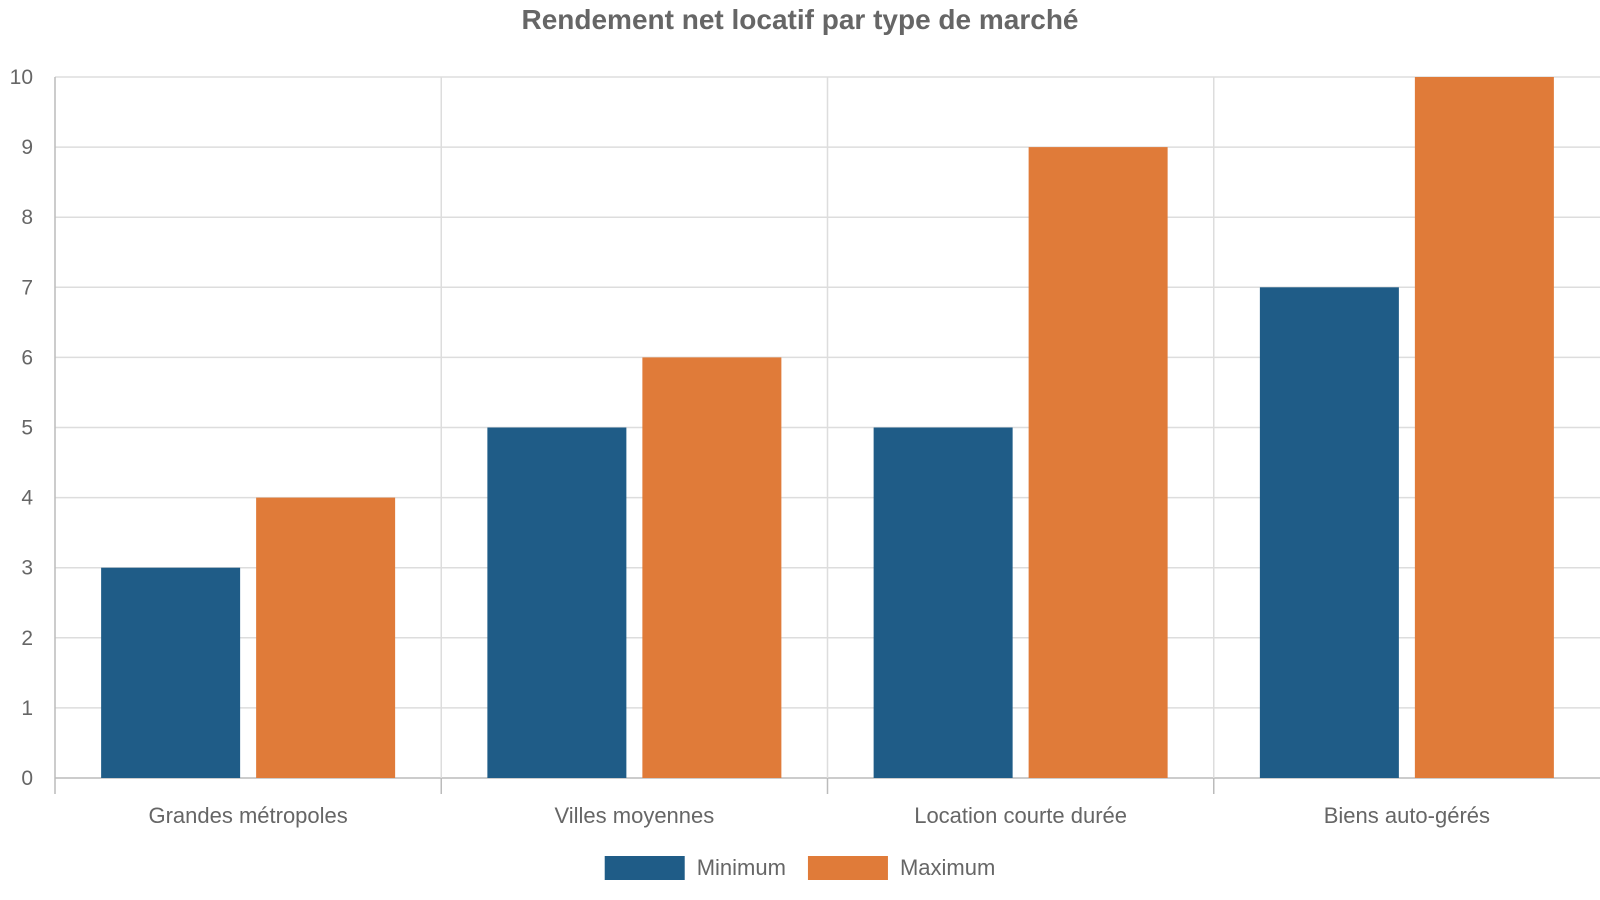 The image size is (1600, 900). What do you see at coordinates (27, 498) in the screenshot?
I see `y-tick-label: 4` at bounding box center [27, 498].